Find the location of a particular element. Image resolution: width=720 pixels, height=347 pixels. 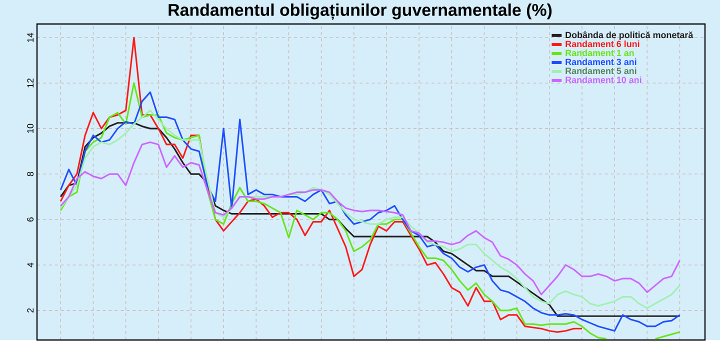

y-tick-label: 6 is located at coordinates (30, 219).